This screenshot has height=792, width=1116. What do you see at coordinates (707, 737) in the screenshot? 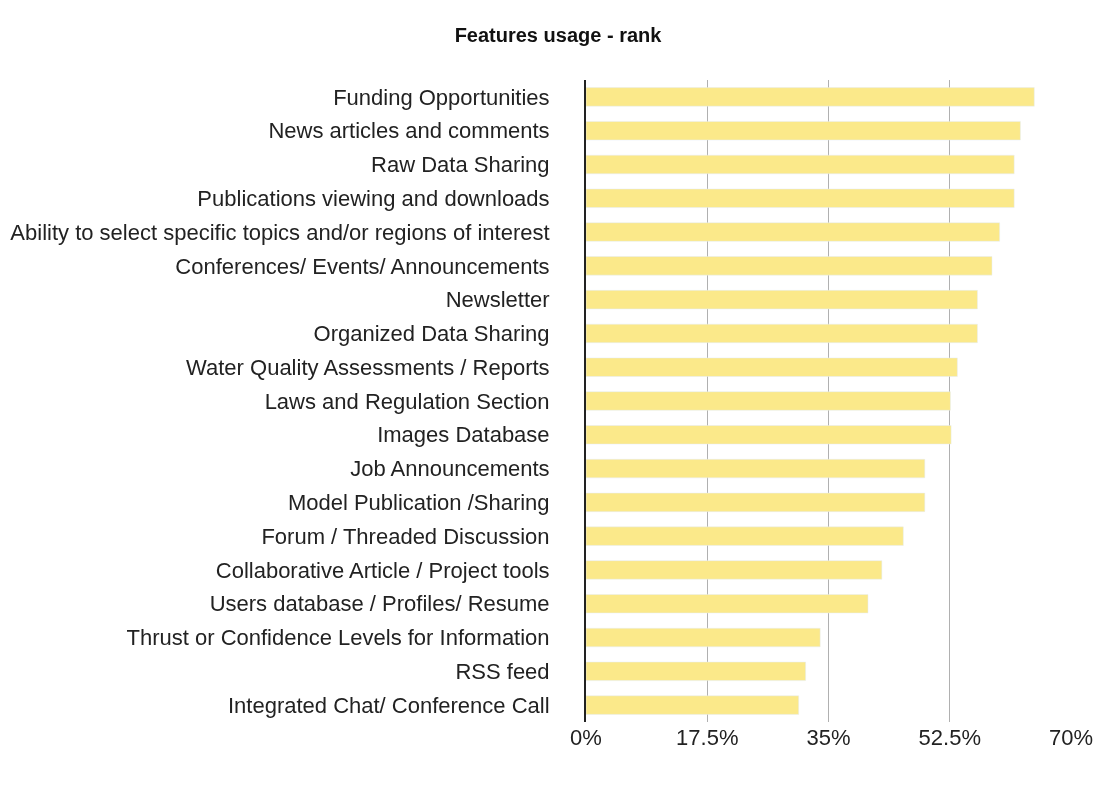
I see `x-tick-label: 17.5%` at bounding box center [707, 737].